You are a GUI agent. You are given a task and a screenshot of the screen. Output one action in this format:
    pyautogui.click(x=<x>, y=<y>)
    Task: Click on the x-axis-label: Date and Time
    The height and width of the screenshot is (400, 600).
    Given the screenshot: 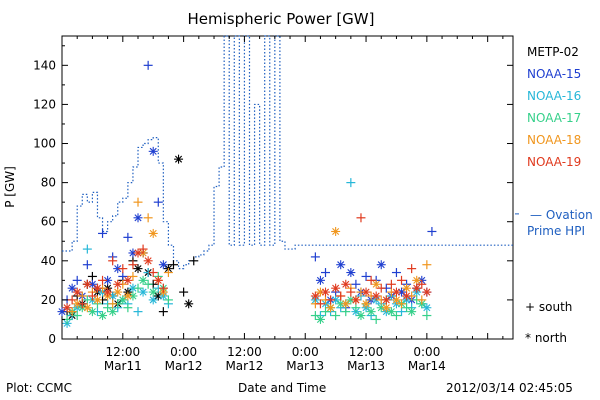 What is the action you would take?
    pyautogui.click(x=282, y=388)
    